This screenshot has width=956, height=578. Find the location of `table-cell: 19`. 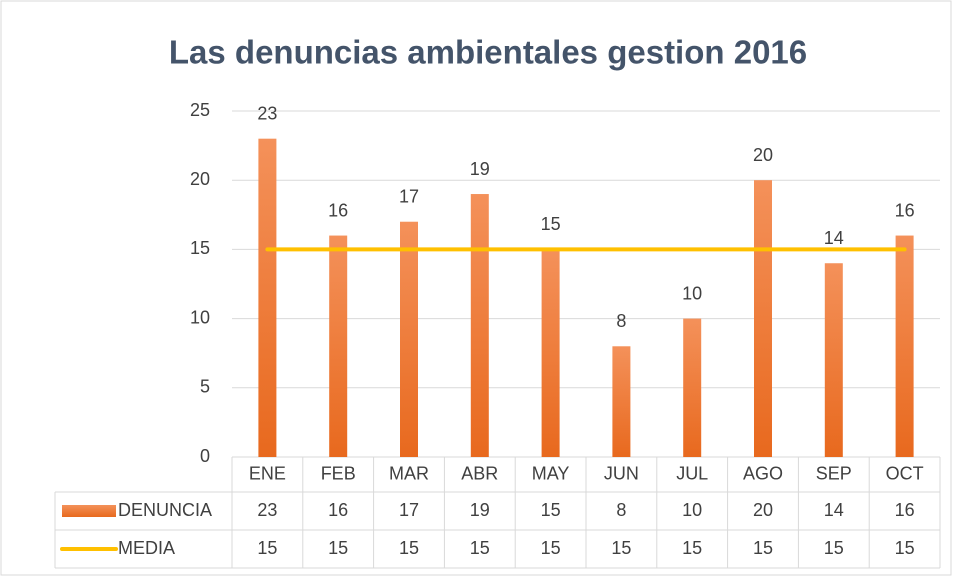

table-cell: 19 is located at coordinates (480, 510).